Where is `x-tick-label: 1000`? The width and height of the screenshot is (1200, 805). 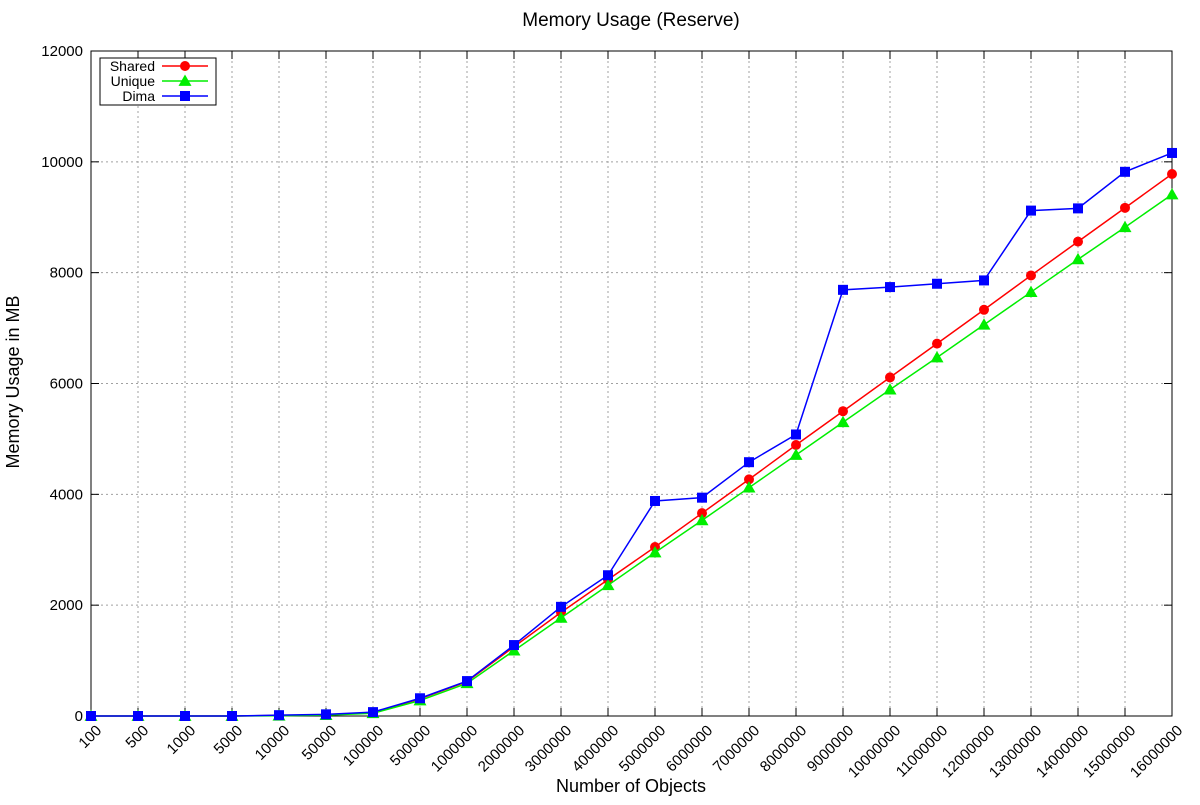 x-tick-label: 1000 is located at coordinates (182, 740).